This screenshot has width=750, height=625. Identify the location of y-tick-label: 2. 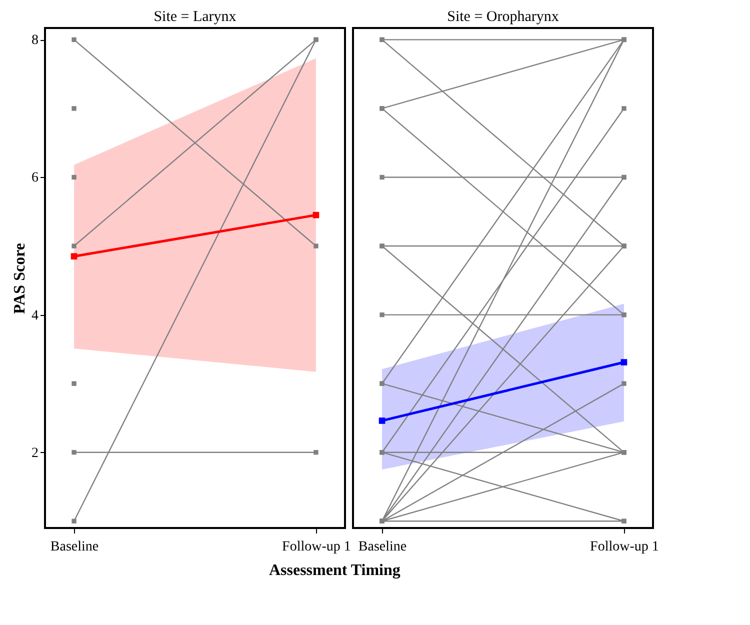
(35, 453).